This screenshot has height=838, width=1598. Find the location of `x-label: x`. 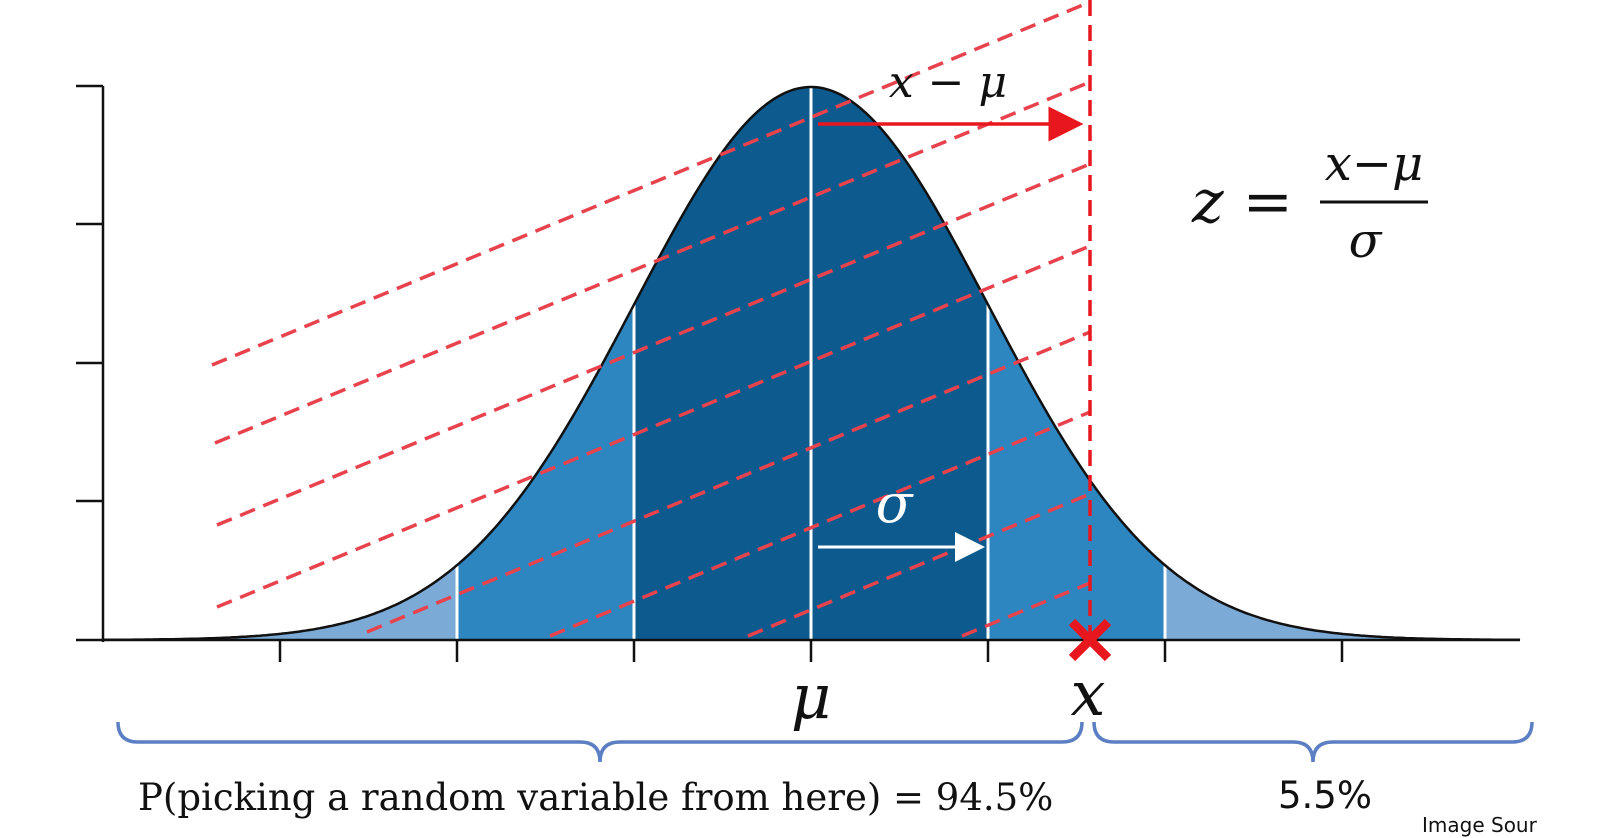

x-label: x is located at coordinates (1088, 693).